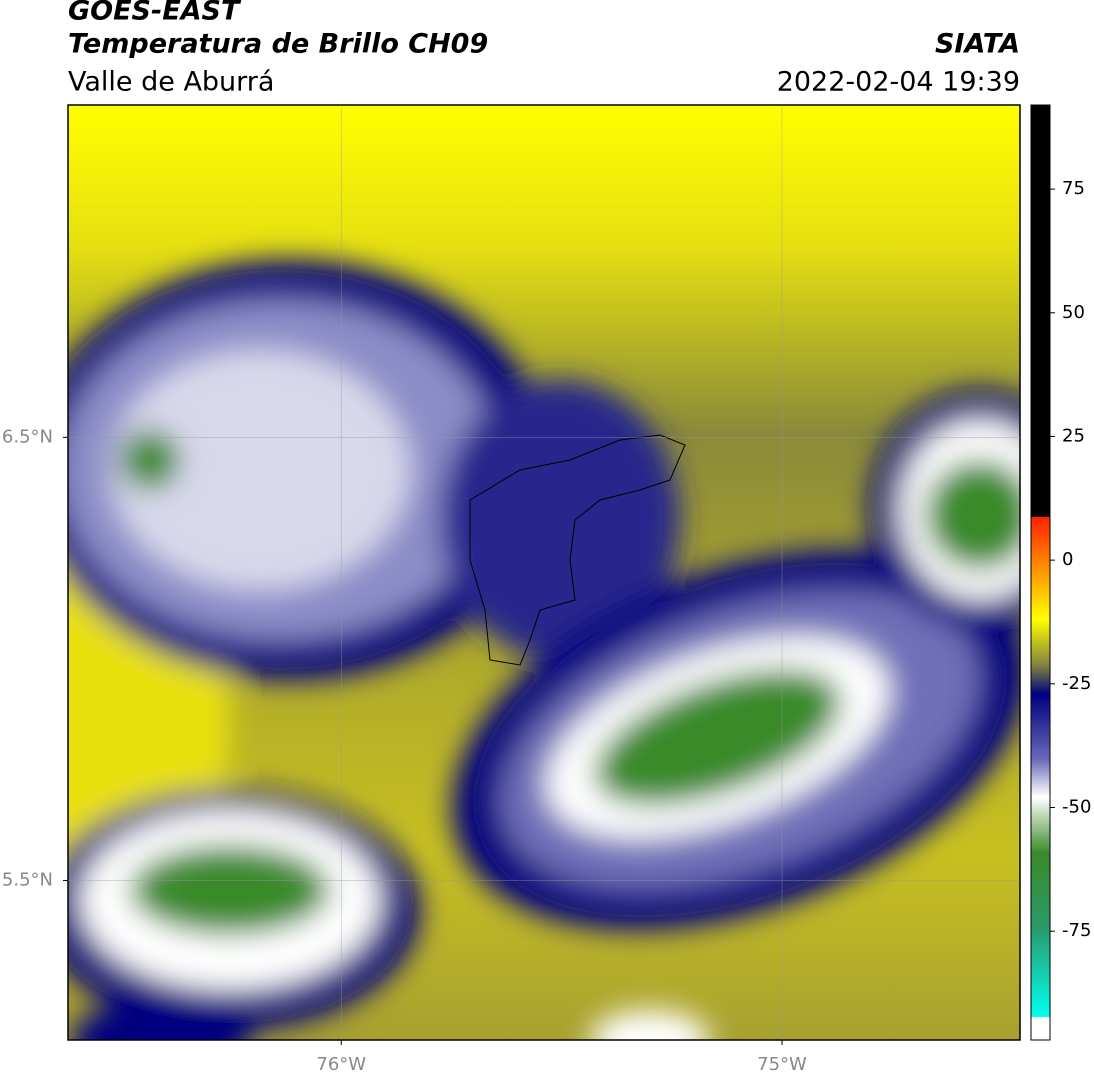 This screenshot has height=1082, width=1094. Describe the element at coordinates (171, 82) in the screenshot. I see `region: Valle de Aburrá` at that location.